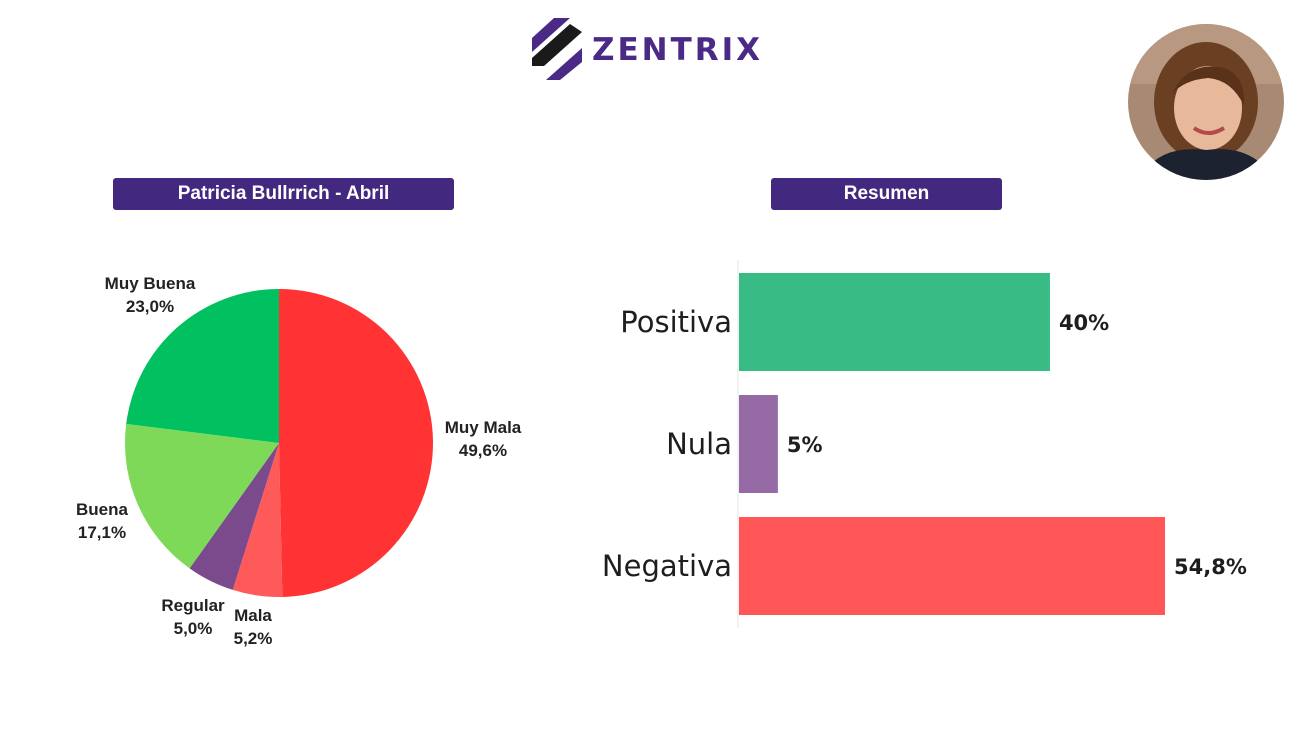  I want to click on pie-slice-mala, so click(257, 520).